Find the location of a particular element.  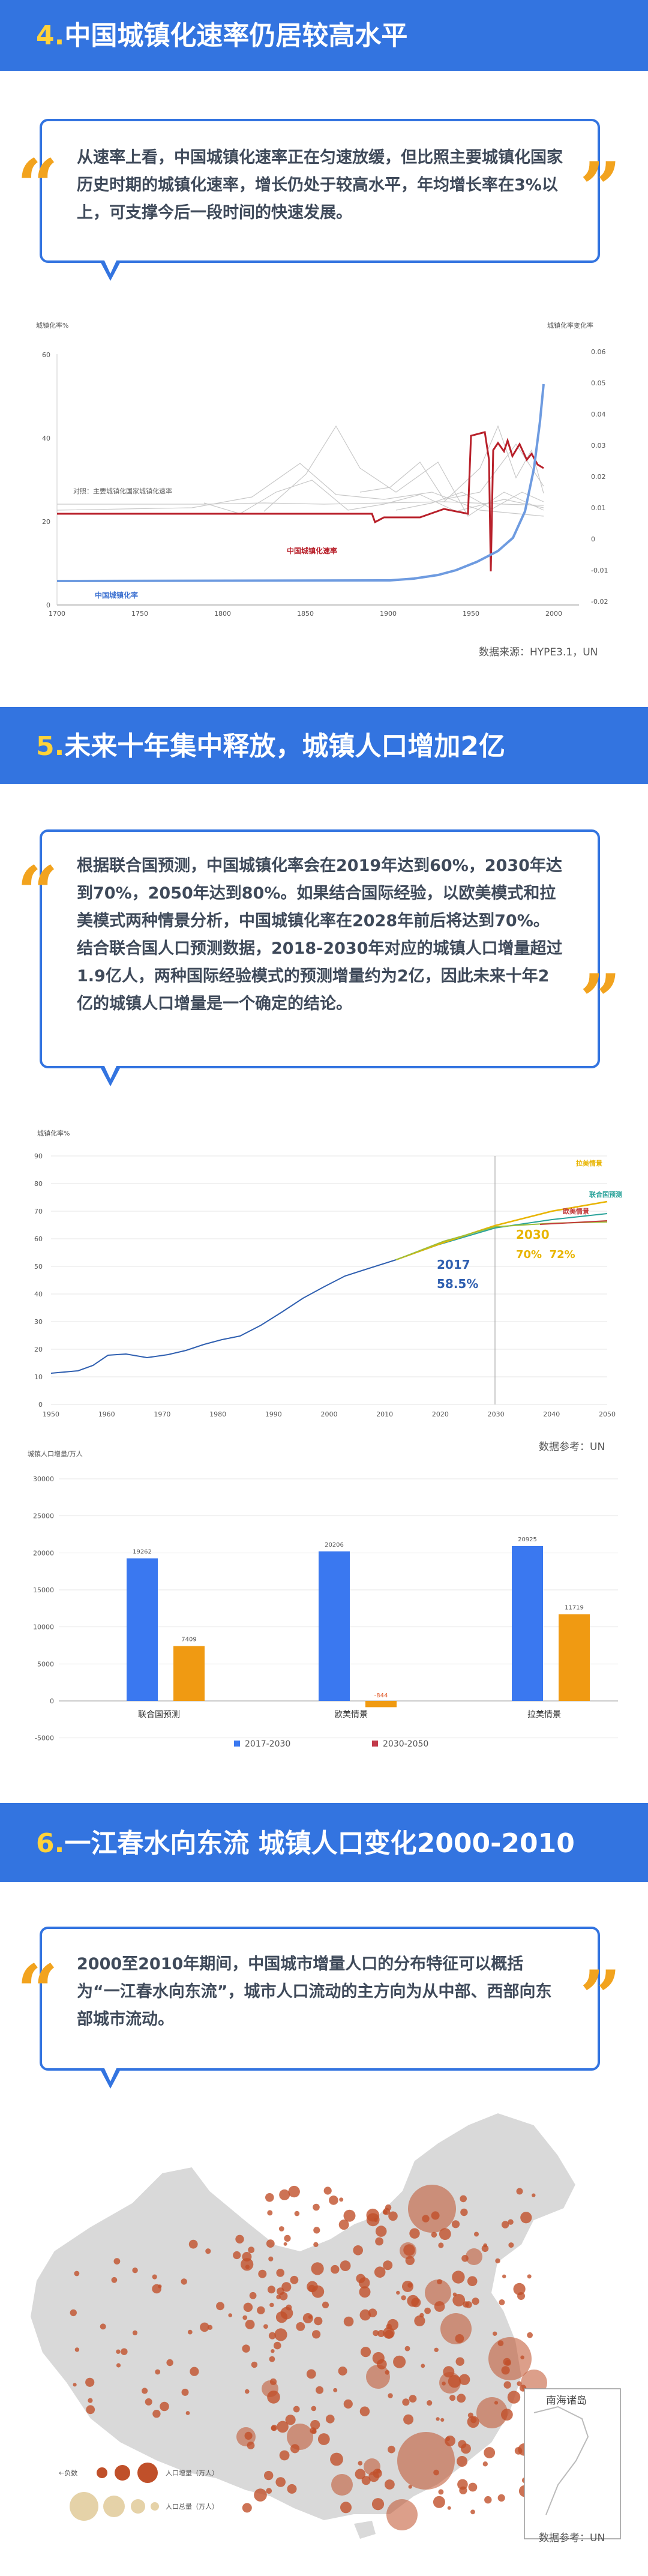

chart2-xtick: 1990 is located at coordinates (273, 1414).